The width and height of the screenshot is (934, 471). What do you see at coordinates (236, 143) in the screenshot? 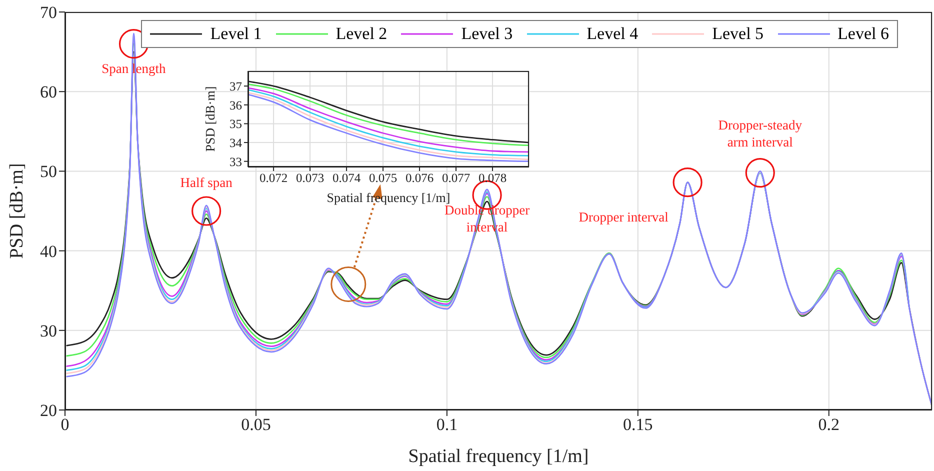
I see `y-tick-label: 34` at bounding box center [236, 143].